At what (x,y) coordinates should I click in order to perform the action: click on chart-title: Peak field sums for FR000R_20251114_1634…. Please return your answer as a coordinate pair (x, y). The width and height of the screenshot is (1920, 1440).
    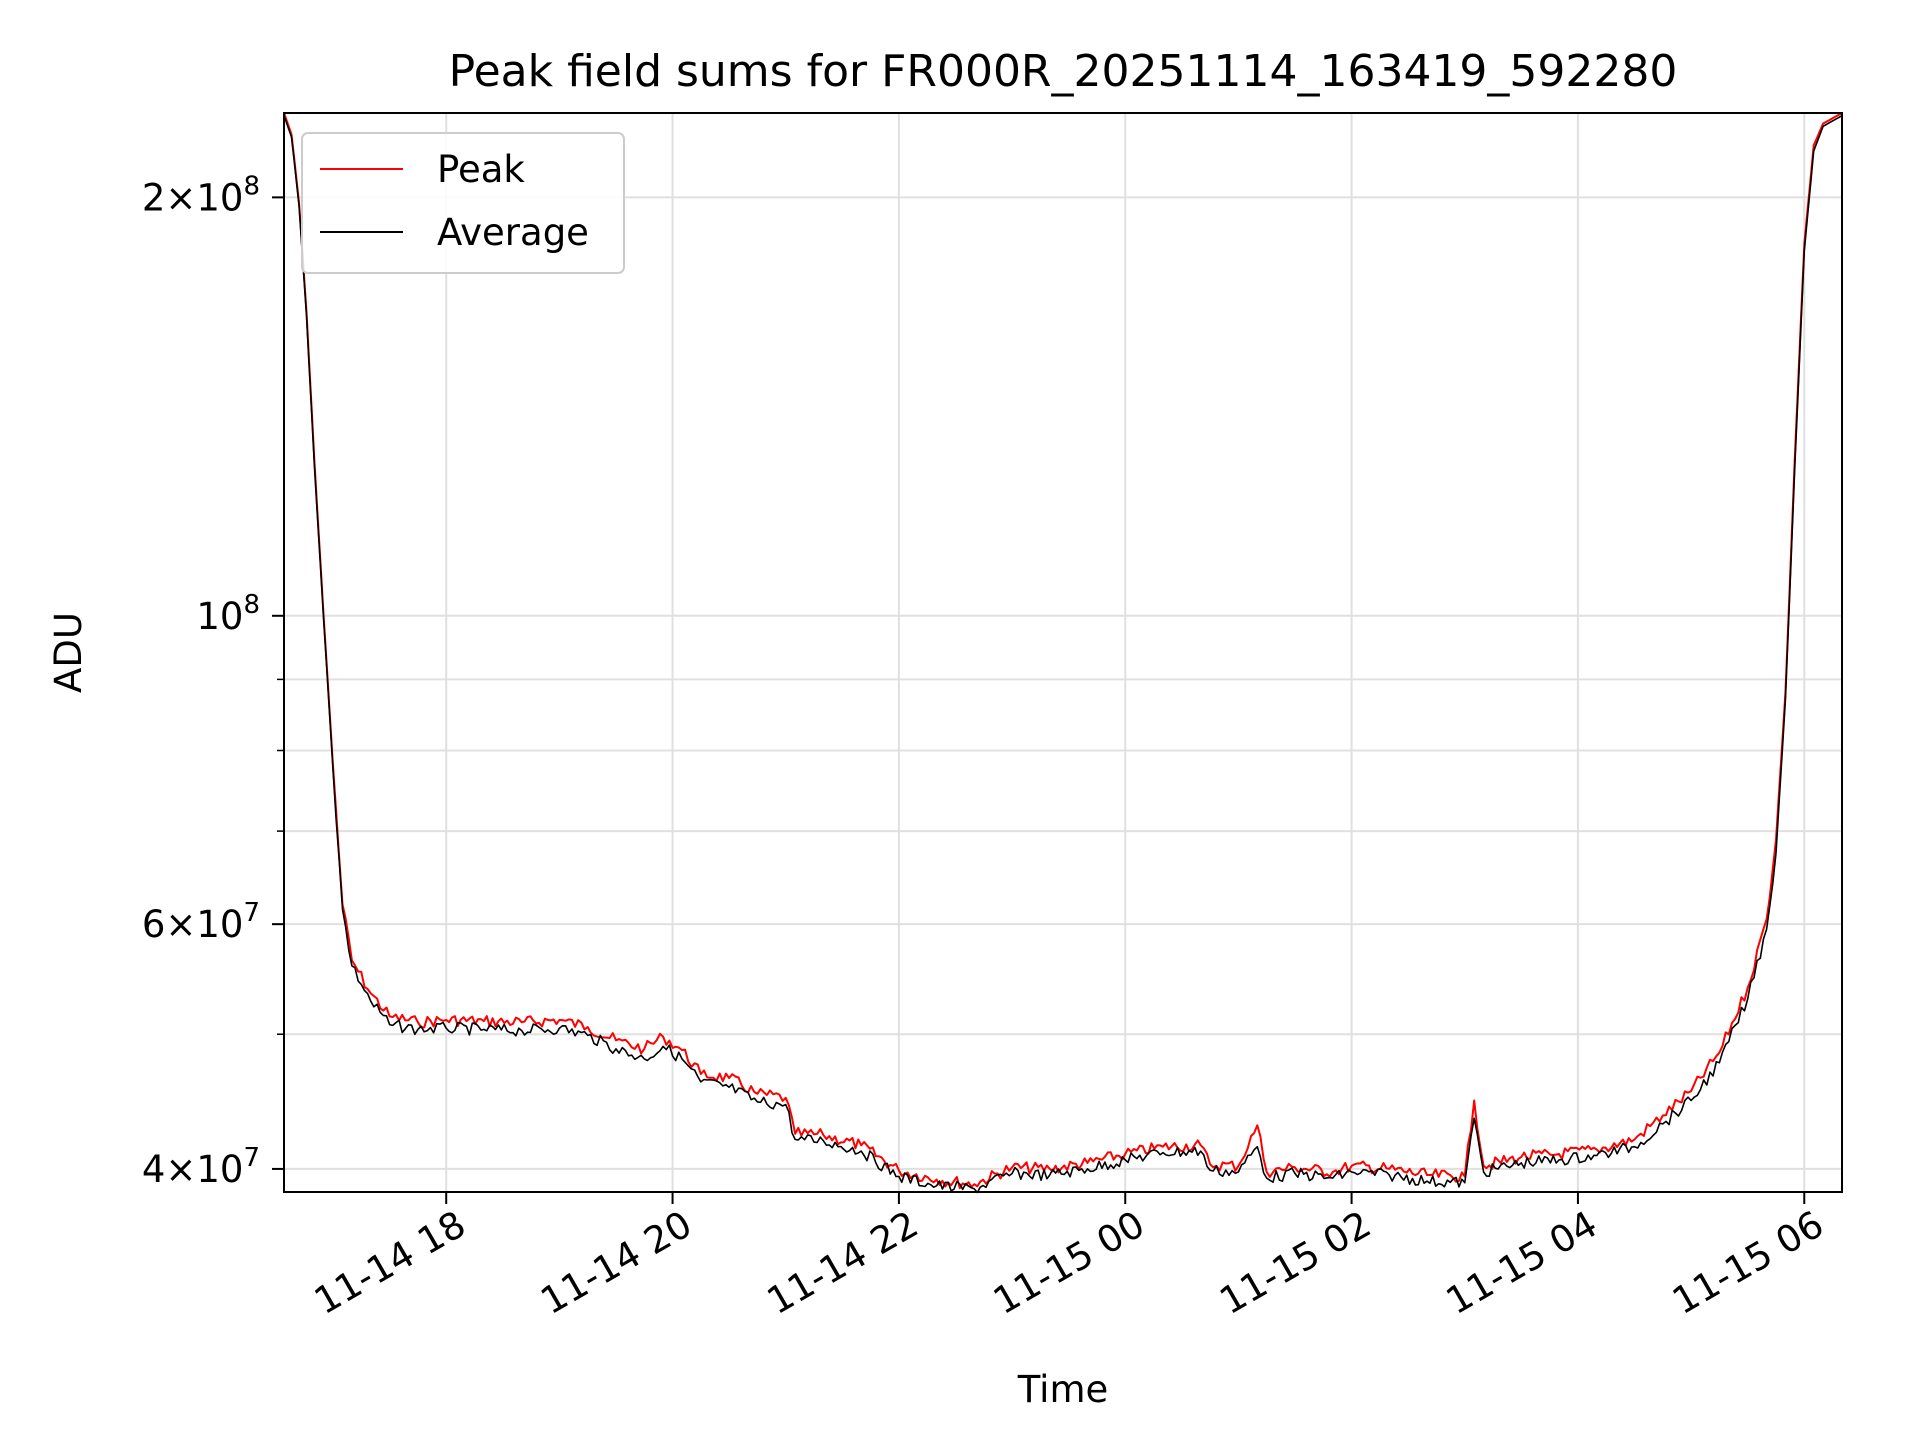
    Looking at the image, I should click on (1063, 71).